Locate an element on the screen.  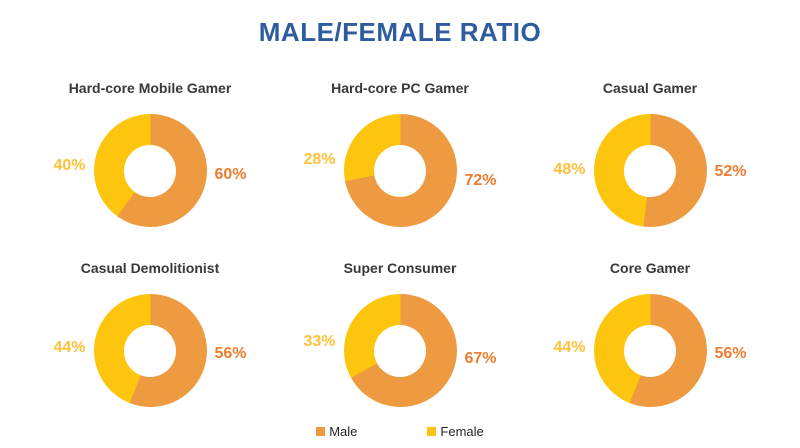
chart-title: Core Gamer is located at coordinates (650, 268).